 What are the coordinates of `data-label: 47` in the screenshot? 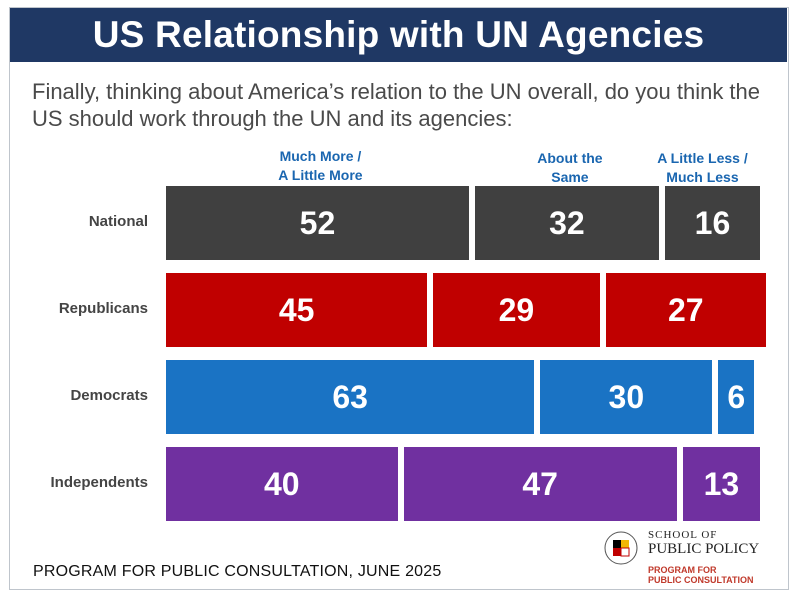 It's located at (540, 483).